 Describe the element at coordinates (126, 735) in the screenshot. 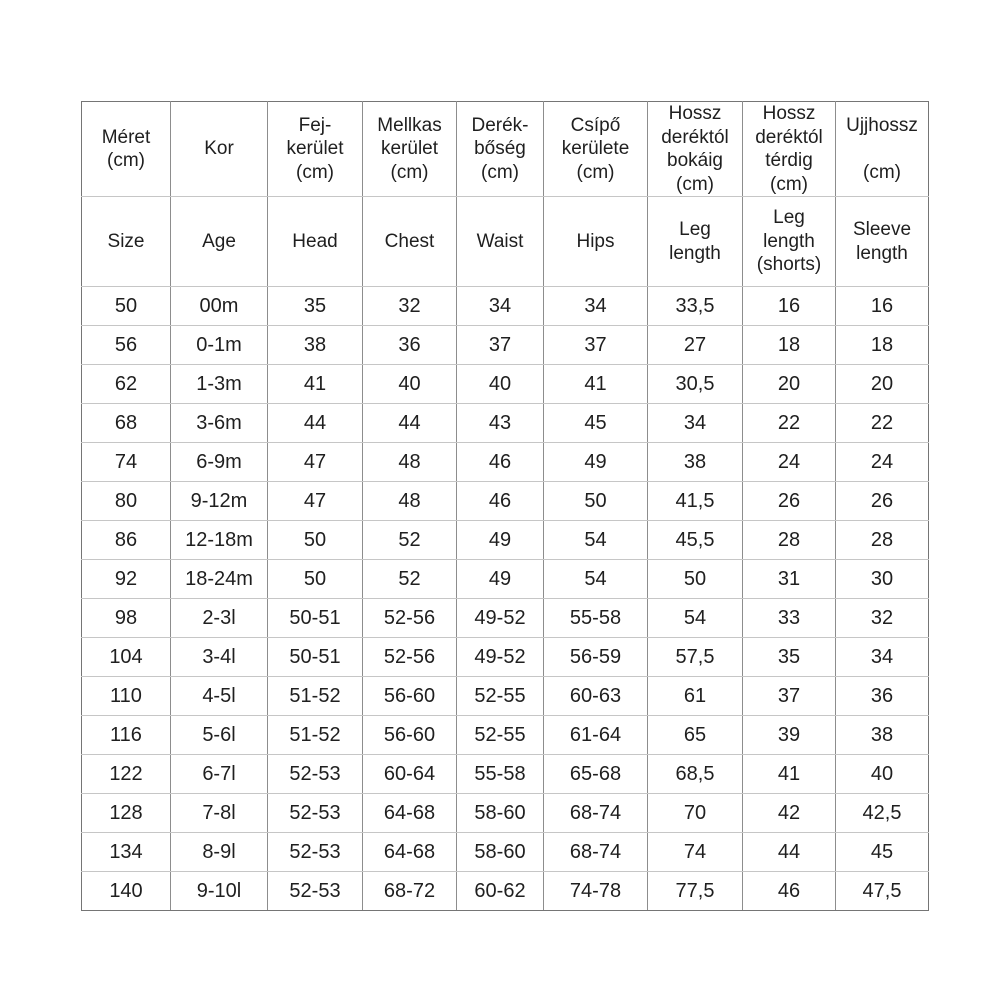

I see `table-cell: 116` at that location.